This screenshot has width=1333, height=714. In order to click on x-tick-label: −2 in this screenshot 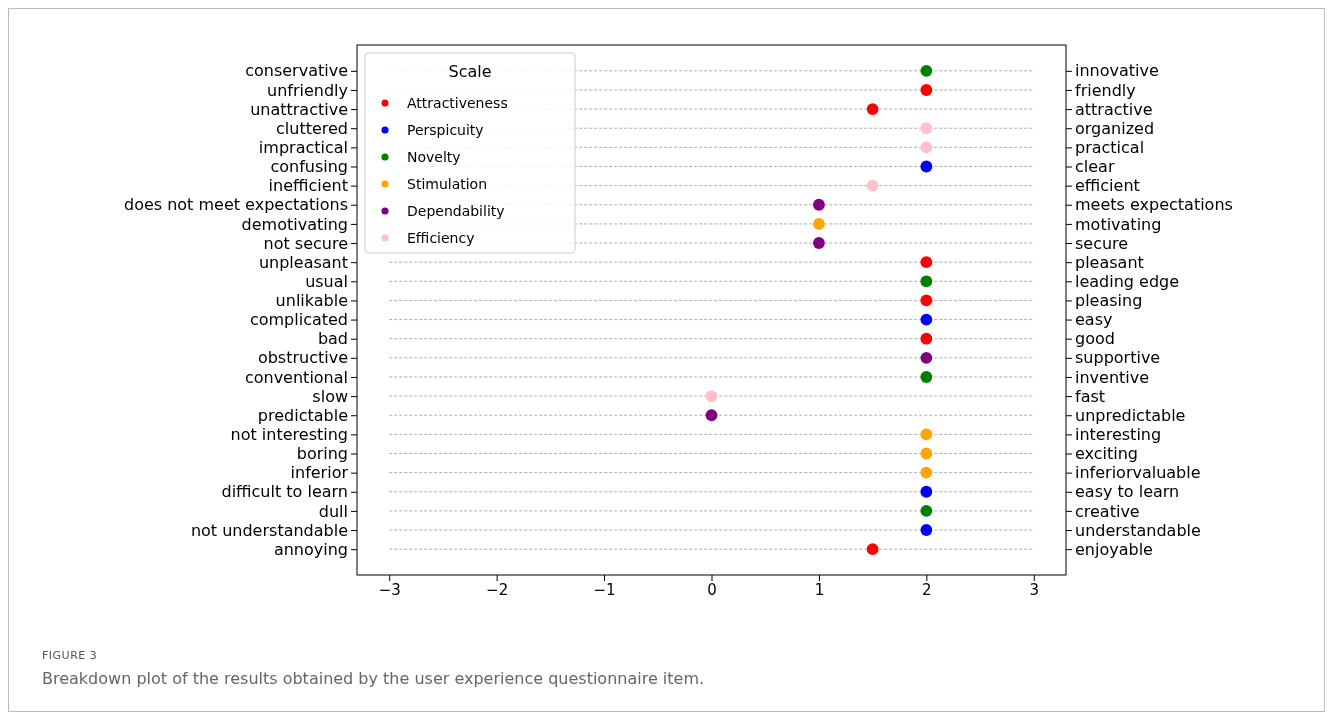, I will do `click(497, 589)`.